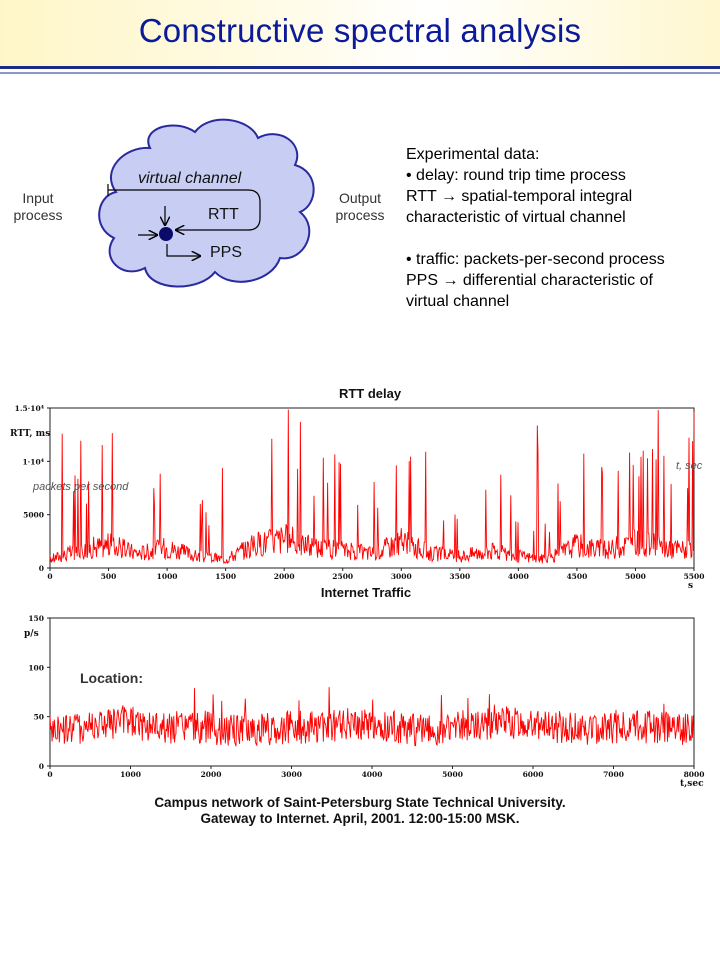 The image size is (720, 960). Describe the element at coordinates (519, 196) in the screenshot. I see `note-line: RTT → spatial-temporal integral` at that location.